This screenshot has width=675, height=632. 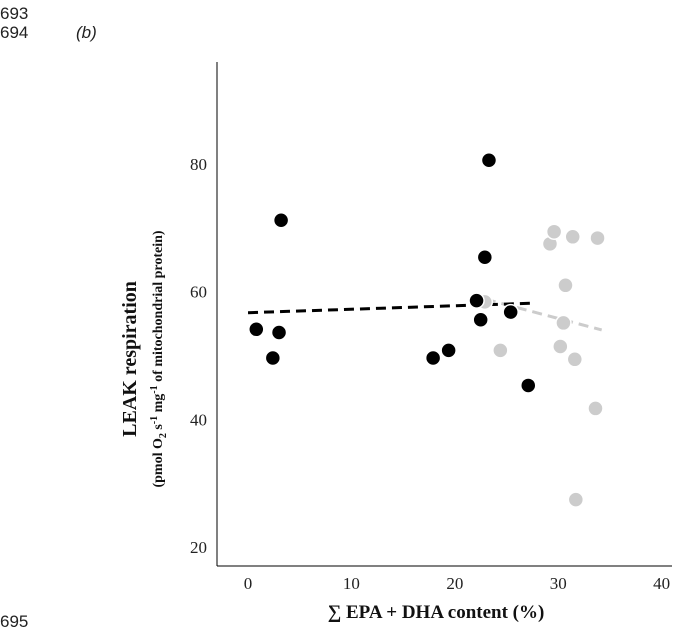 I want to click on y-axis-label: LEAK respiration, so click(x=130, y=359).